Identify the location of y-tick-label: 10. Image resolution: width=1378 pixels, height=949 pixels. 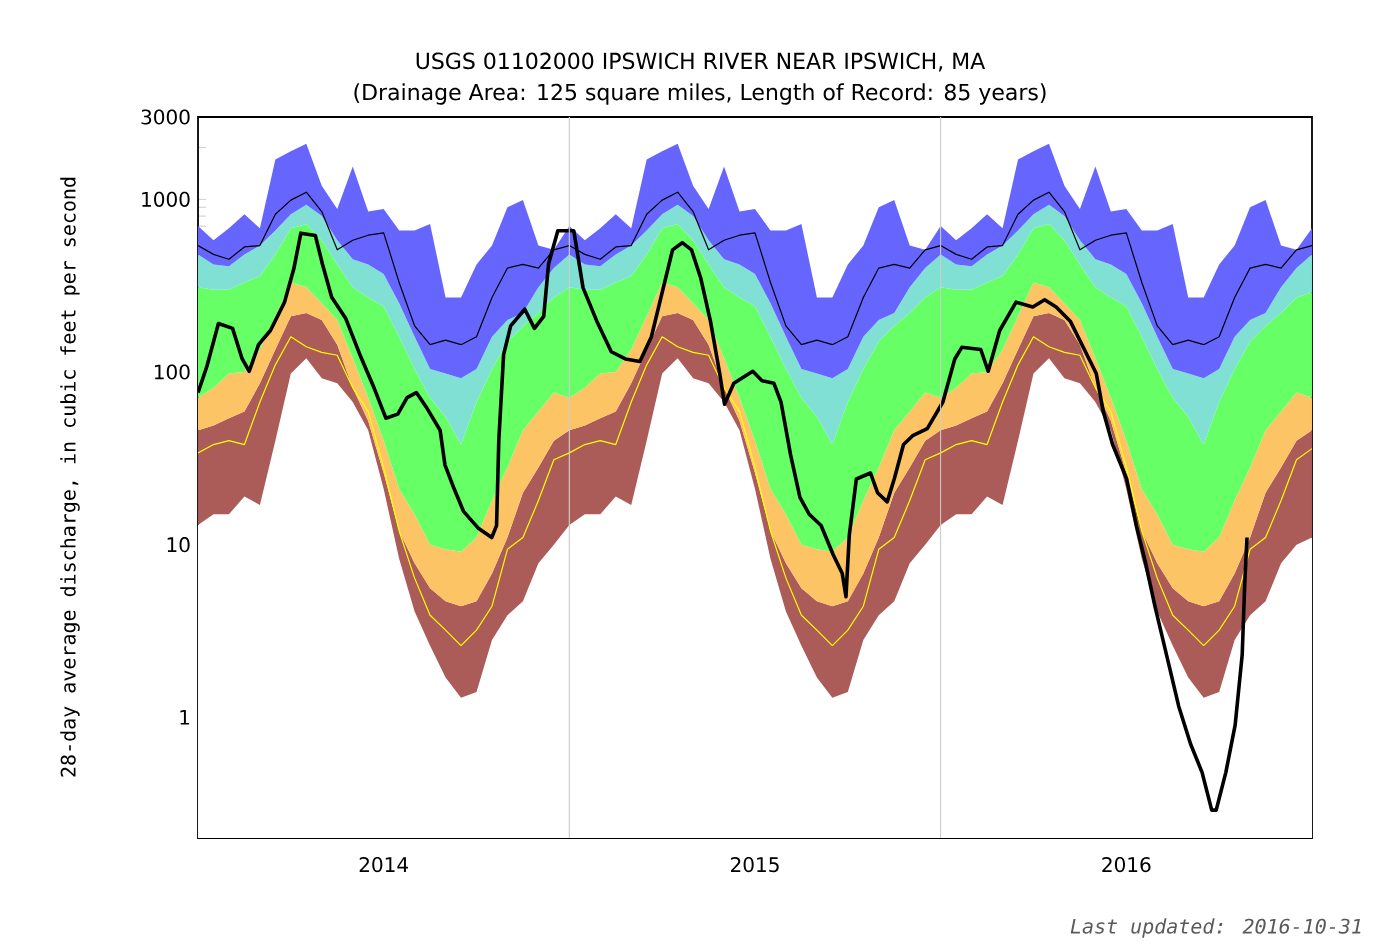
(178, 545).